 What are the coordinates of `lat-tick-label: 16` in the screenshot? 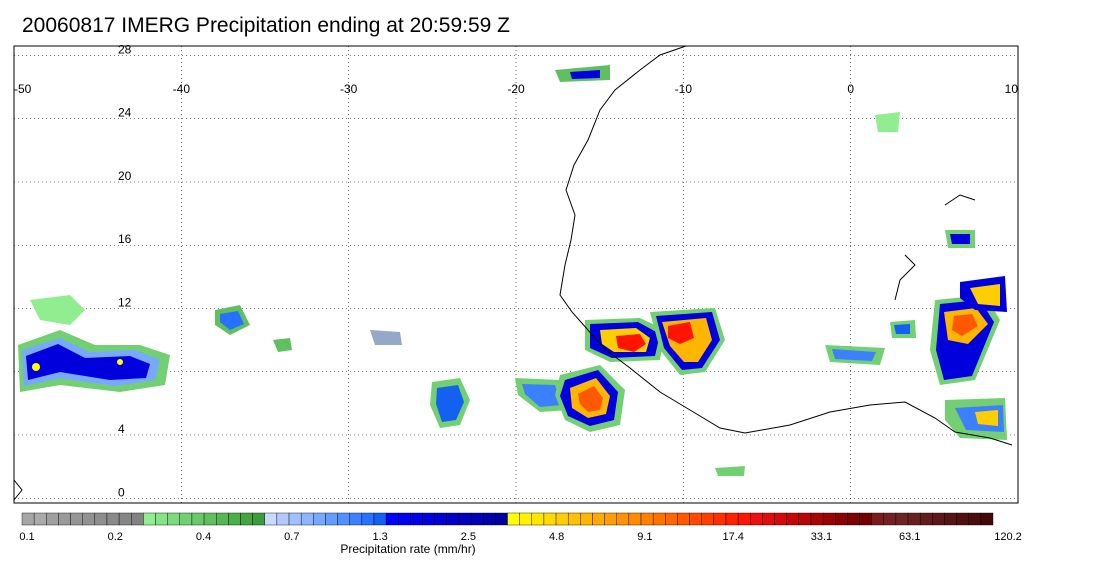 It's located at (125, 239).